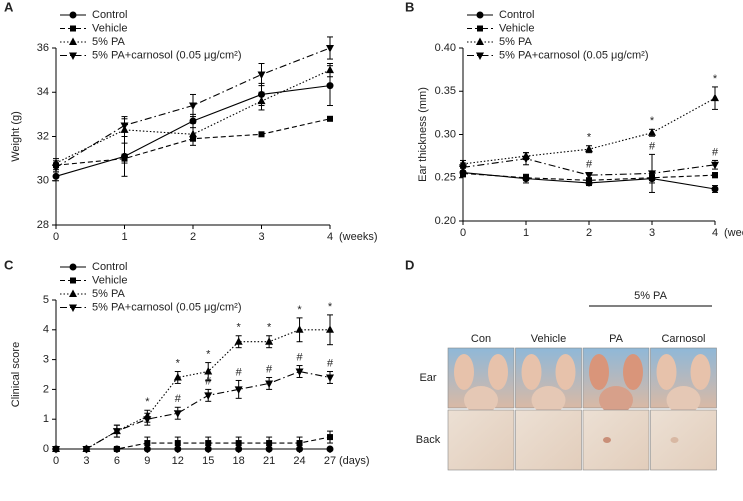 This screenshot has height=501, width=743. What do you see at coordinates (46, 300) in the screenshot?
I see `y-tick-label: 5` at bounding box center [46, 300].